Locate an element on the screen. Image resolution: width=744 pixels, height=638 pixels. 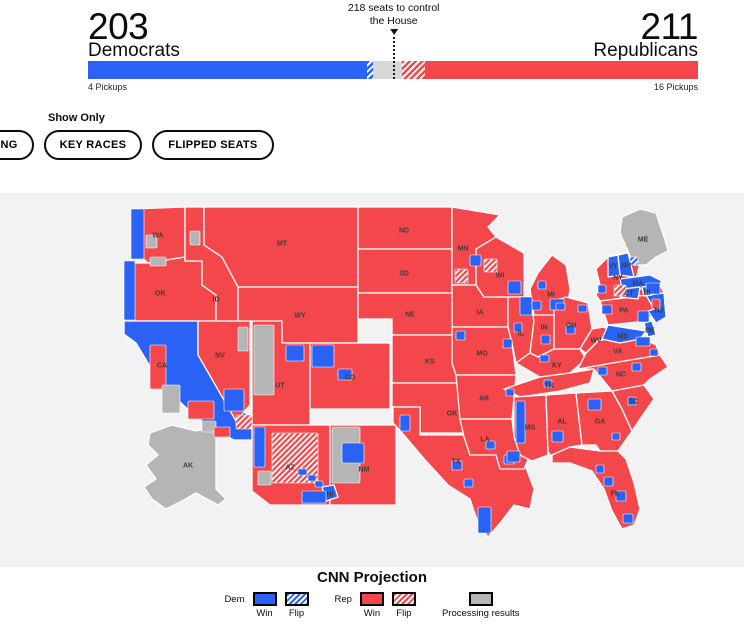
rep-flip-label: Flip is located at coordinates (404, 613).